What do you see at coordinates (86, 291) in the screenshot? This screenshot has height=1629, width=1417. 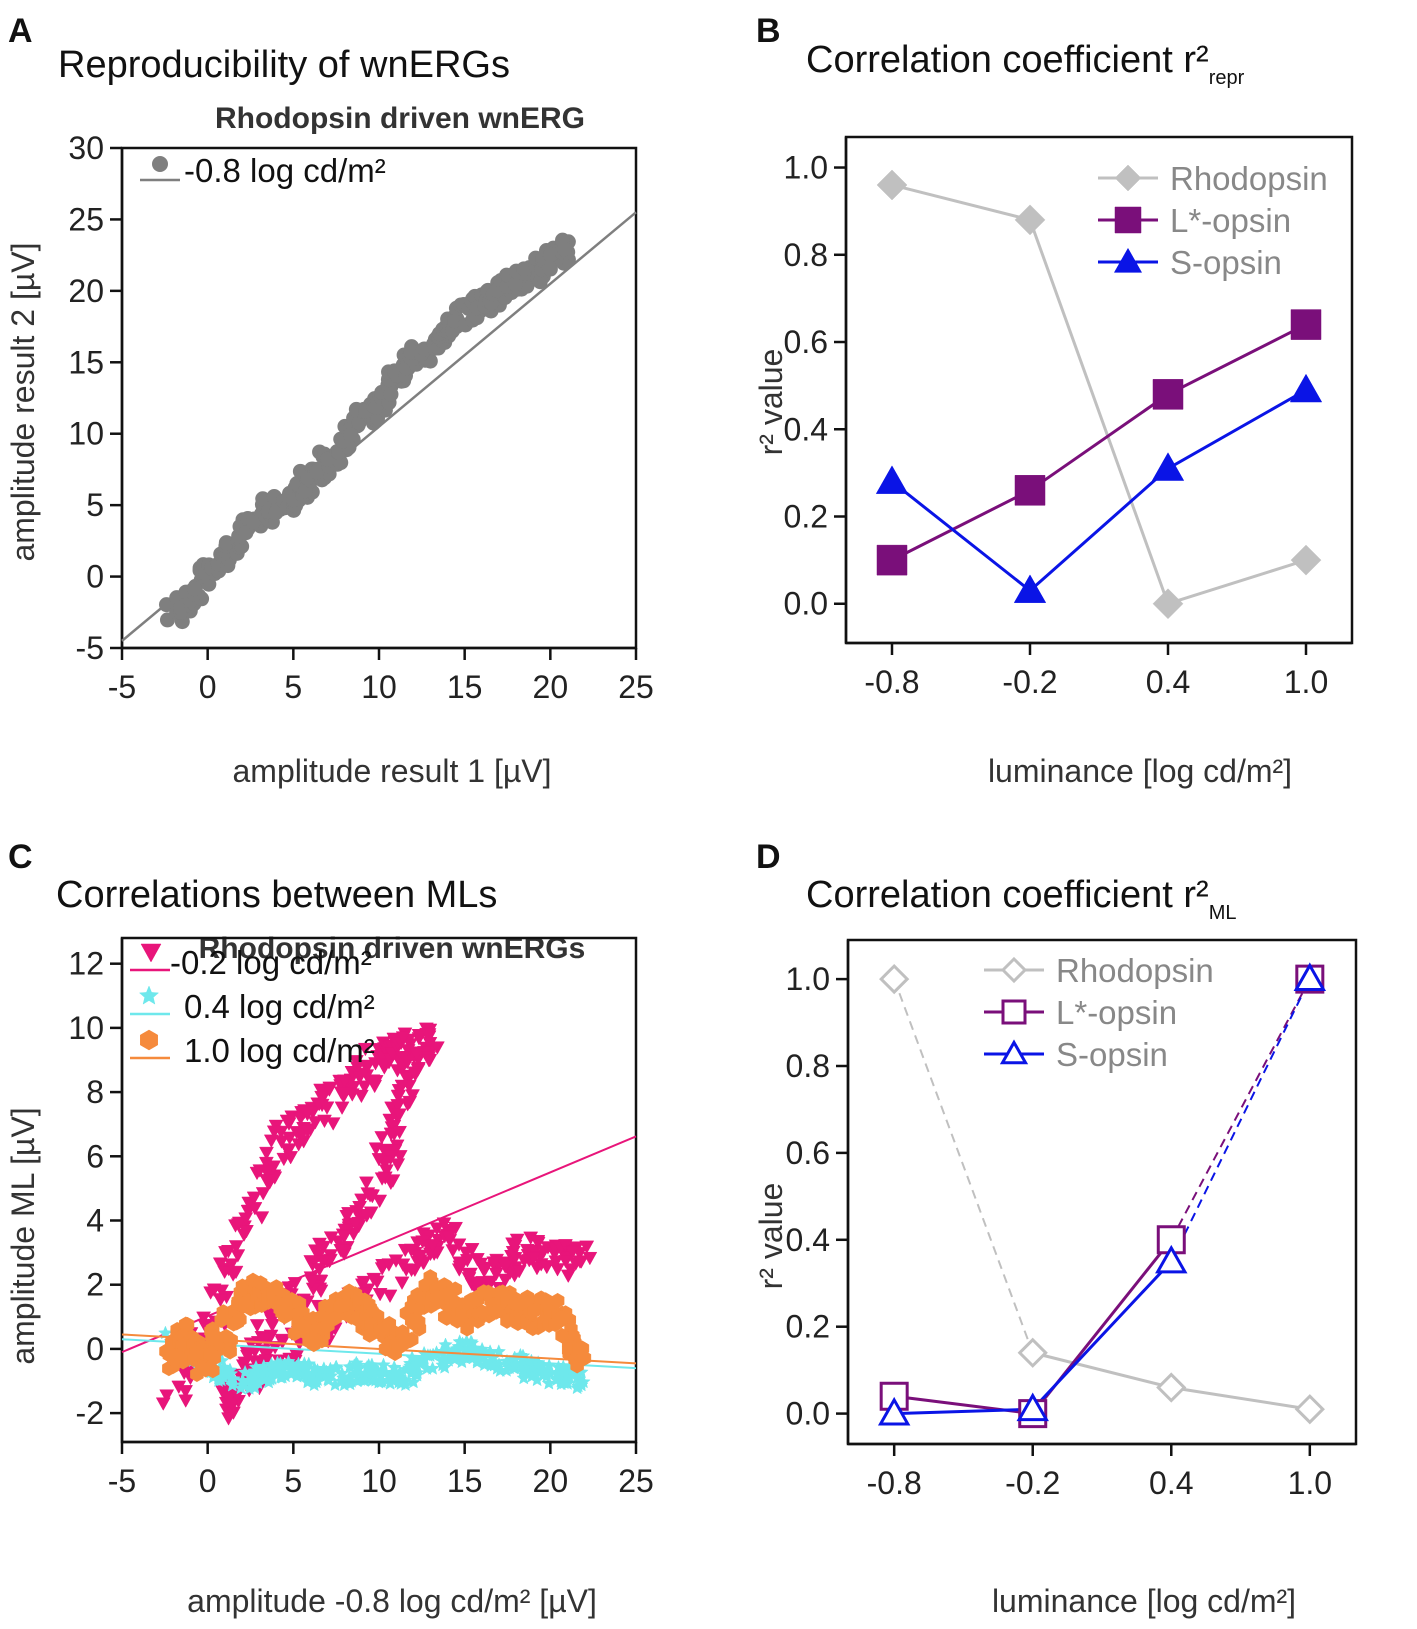 I see `panel-a-y-tick-label: 20` at bounding box center [86, 291].